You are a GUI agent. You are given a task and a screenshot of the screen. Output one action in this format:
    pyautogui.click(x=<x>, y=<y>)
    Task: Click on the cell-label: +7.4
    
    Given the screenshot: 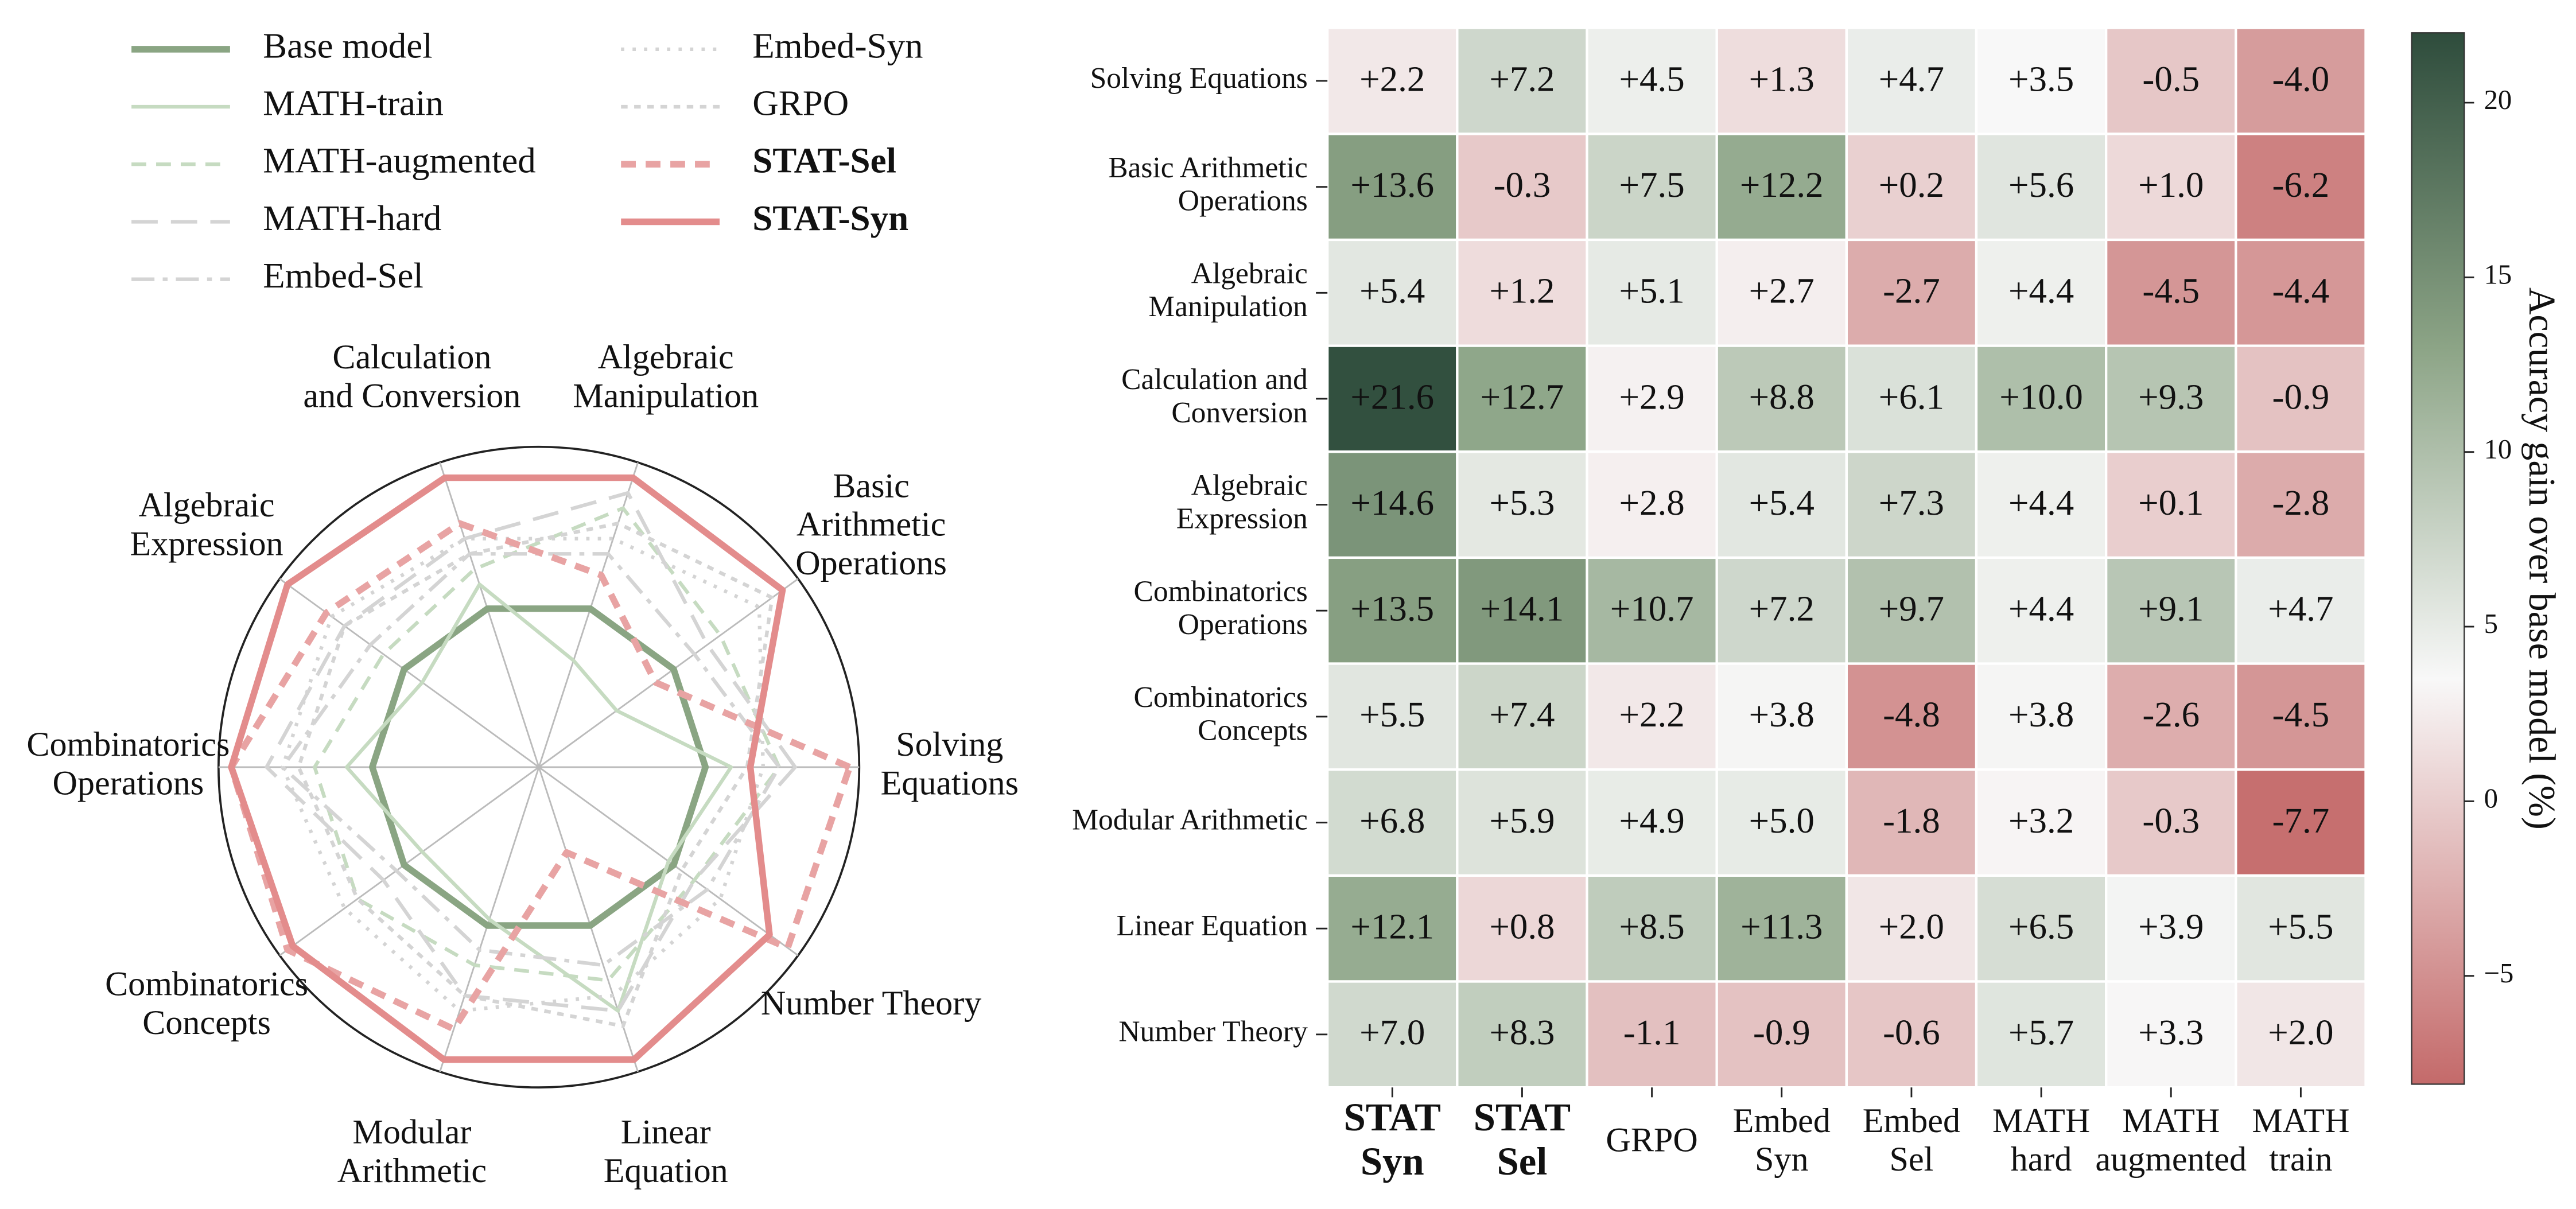 What is the action you would take?
    pyautogui.click(x=1522, y=714)
    